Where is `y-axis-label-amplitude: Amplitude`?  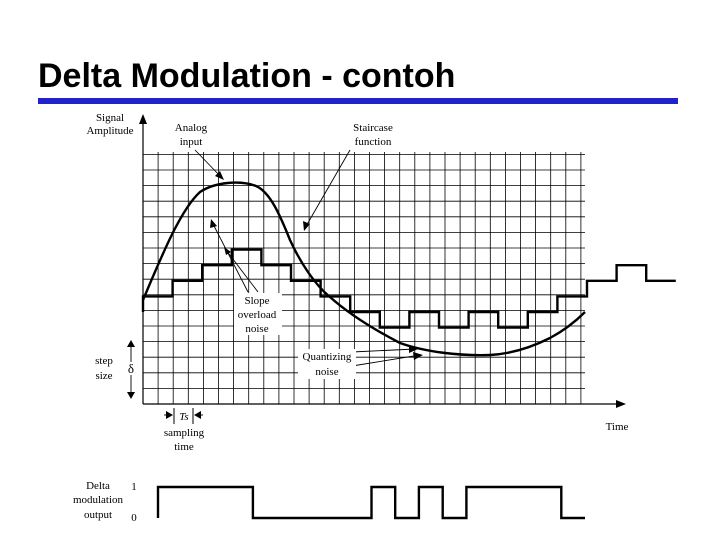 y-axis-label-amplitude: Amplitude is located at coordinates (109, 131).